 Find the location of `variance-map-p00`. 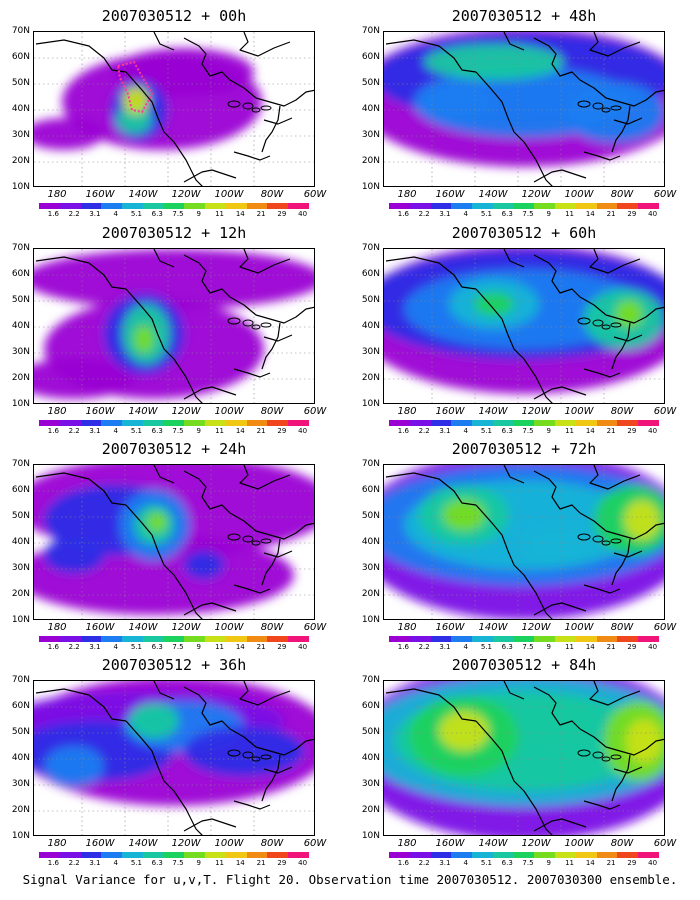

variance-map-p00 is located at coordinates (174, 109).